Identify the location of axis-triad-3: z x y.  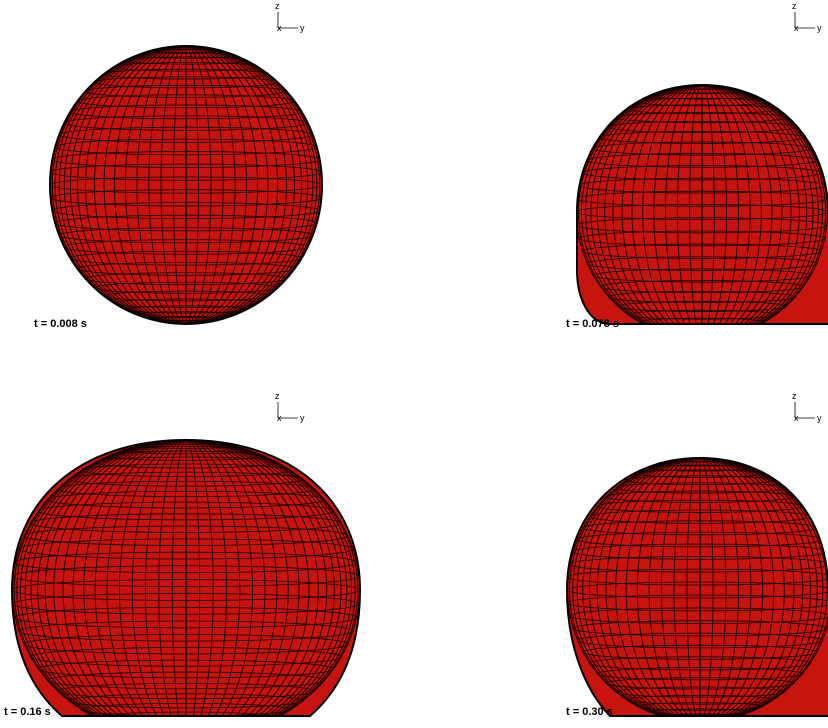
(290, 407).